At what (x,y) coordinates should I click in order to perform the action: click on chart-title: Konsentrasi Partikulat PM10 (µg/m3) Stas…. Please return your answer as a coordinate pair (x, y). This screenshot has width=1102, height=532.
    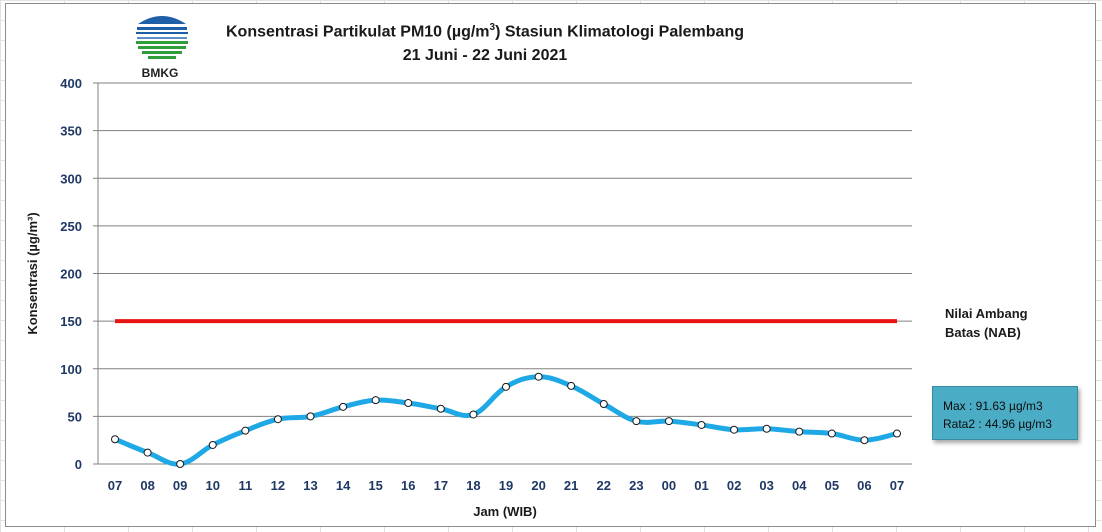
    Looking at the image, I should click on (518, 31).